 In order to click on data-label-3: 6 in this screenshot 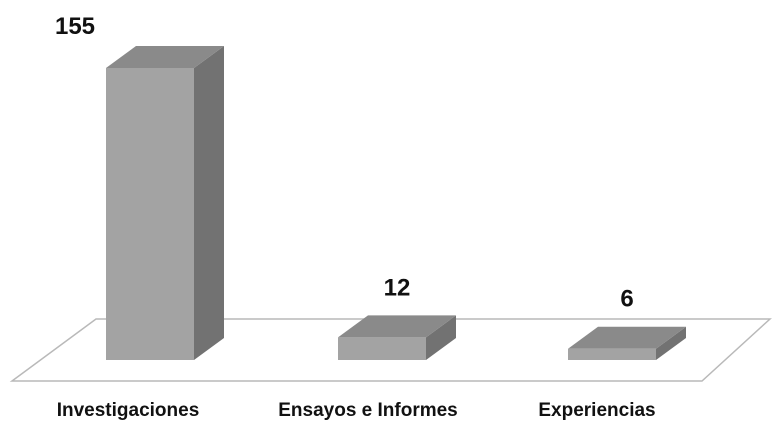, I will do `click(626, 299)`.